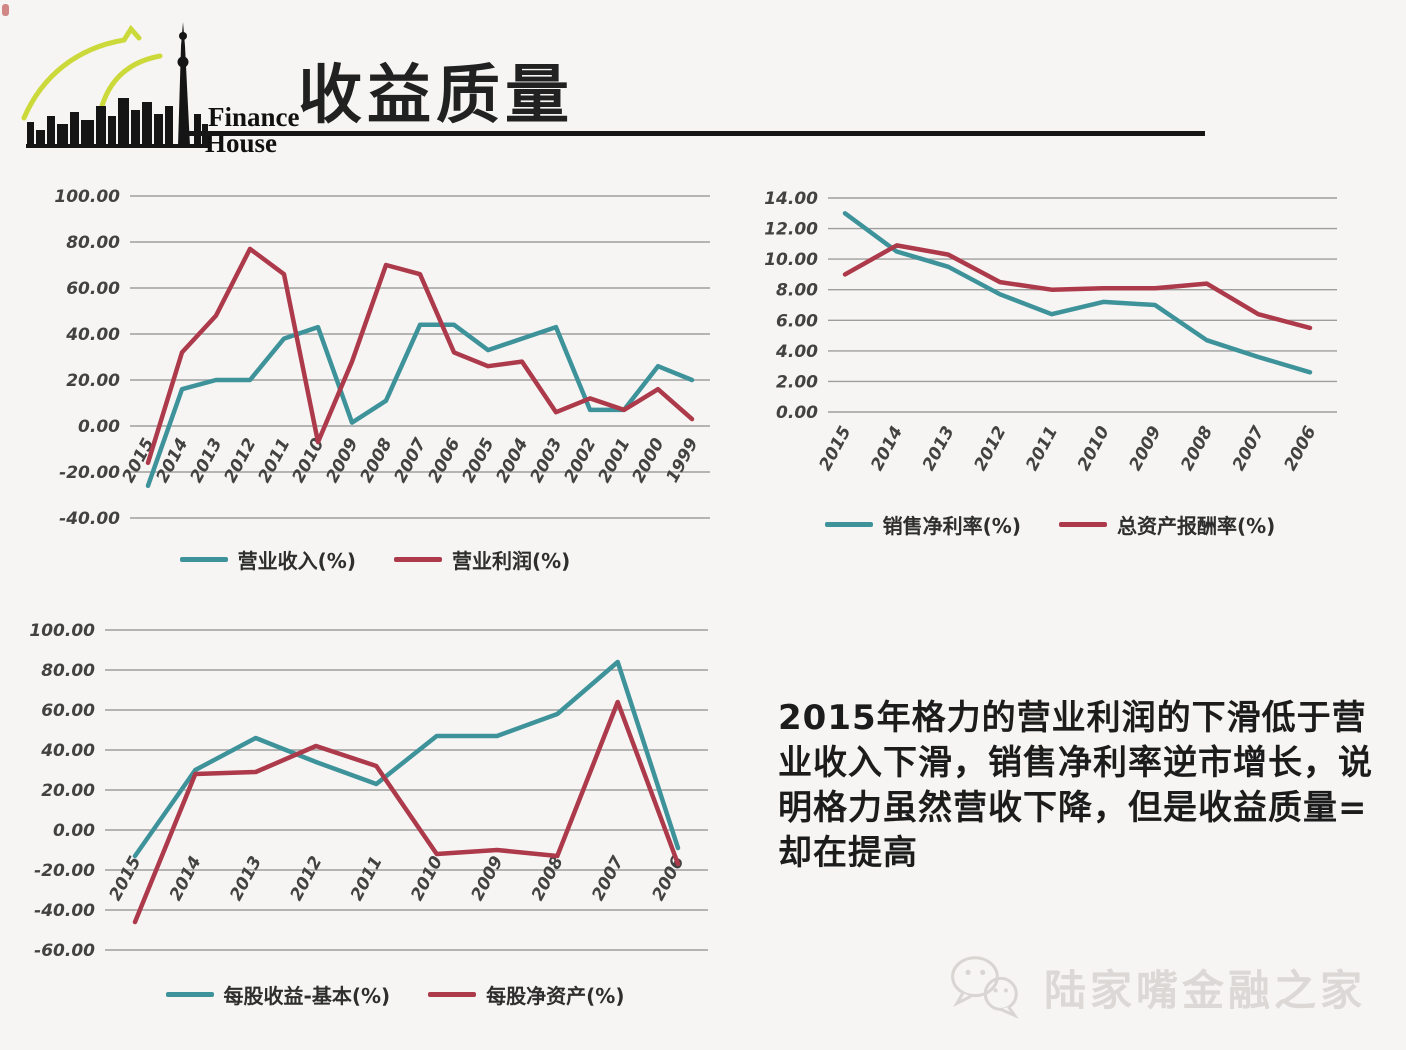  Describe the element at coordinates (5, 10) in the screenshot. I see `corner-artifact` at that location.